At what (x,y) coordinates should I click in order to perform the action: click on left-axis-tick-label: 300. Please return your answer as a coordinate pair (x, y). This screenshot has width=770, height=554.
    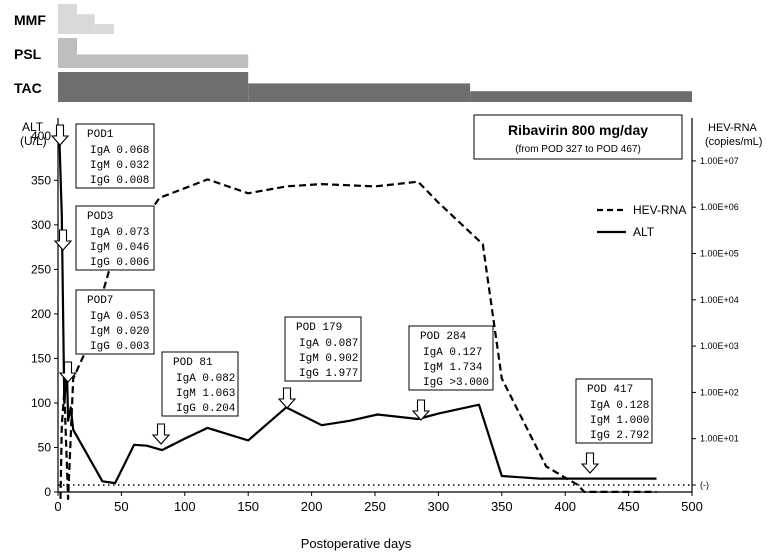
    Looking at the image, I should click on (41, 225).